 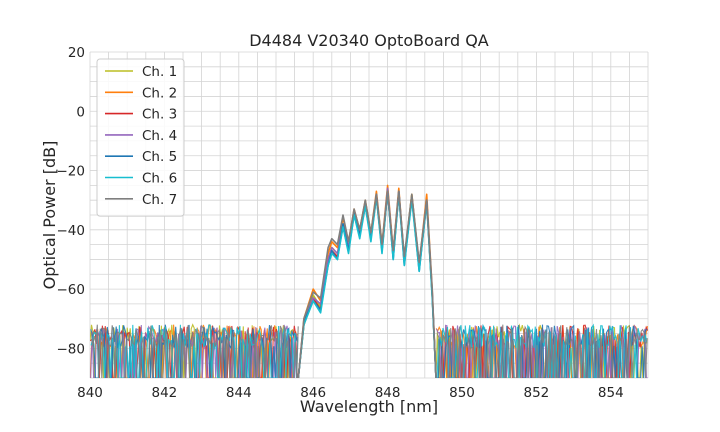 I want to click on y-tick-label: 0, so click(x=80, y=112).